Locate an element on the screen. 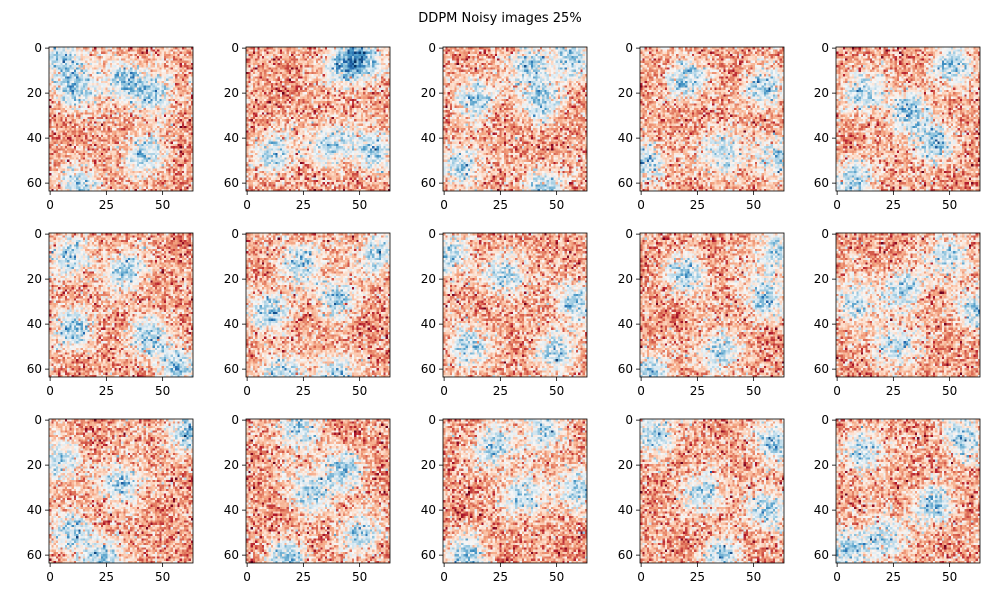 This screenshot has width=1000, height=600. panel-14: 0 25 50 0 20 40 60 is located at coordinates (701, 498).